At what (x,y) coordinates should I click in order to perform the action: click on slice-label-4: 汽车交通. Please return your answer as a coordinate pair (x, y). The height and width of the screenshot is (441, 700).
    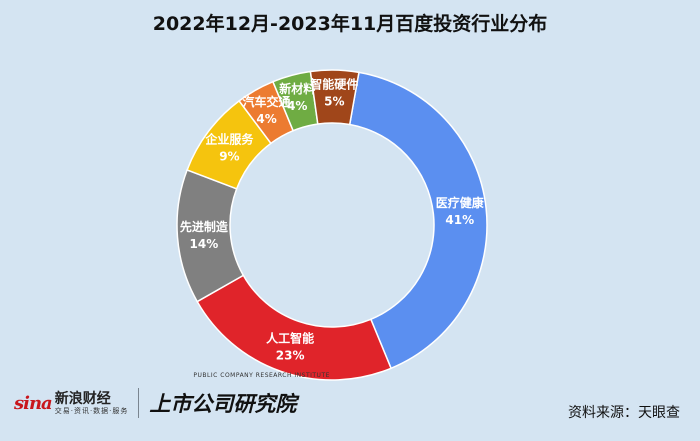
    Looking at the image, I should click on (267, 101).